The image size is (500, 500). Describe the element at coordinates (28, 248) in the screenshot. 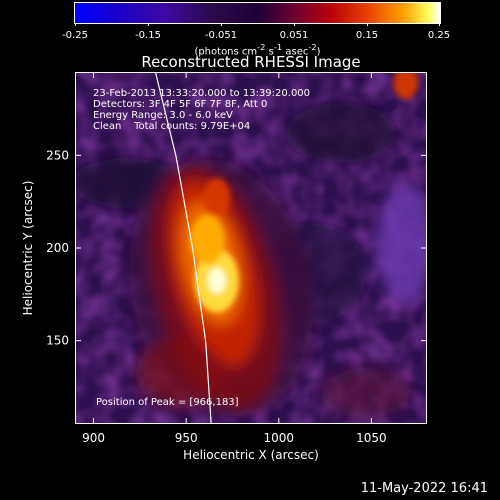

I see `y-axis-label: Heliocentric Y (arcsec)` at that location.